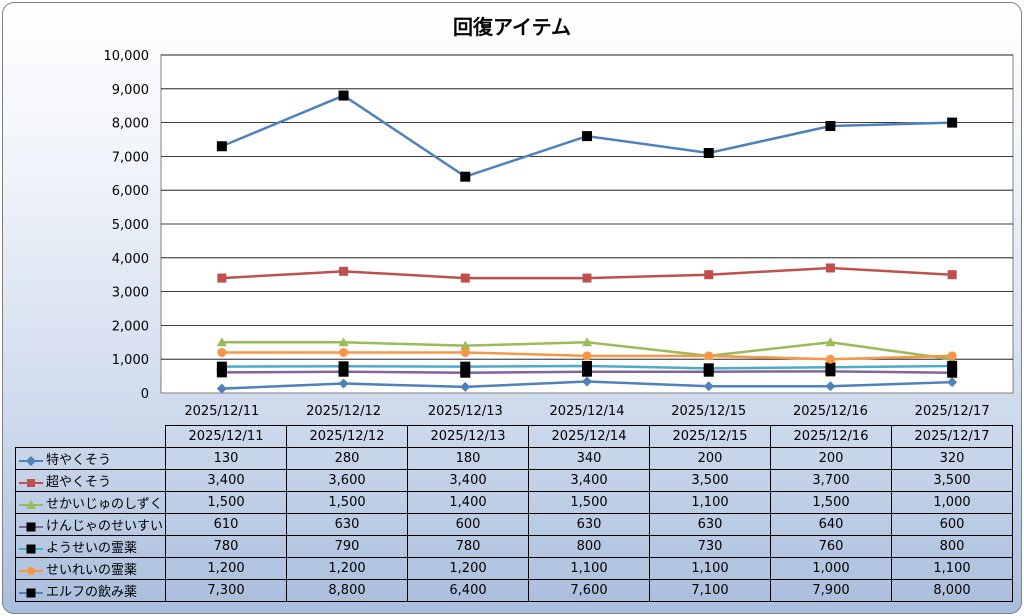 The image size is (1024, 616). I want to click on table-cell: 3,500, so click(710, 480).